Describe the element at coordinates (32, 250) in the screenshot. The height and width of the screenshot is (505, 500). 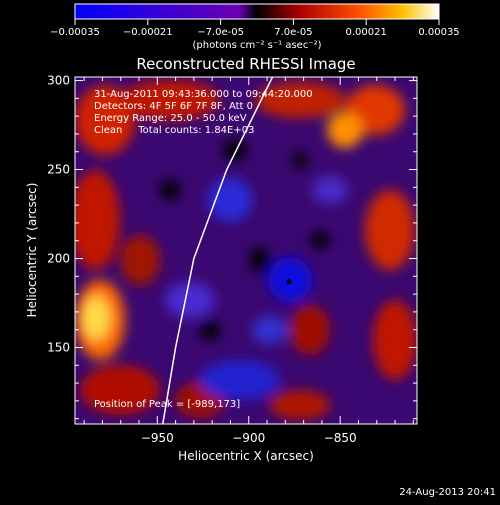
I see `y-axis-label: Heliocentric Y (arcsec)` at that location.